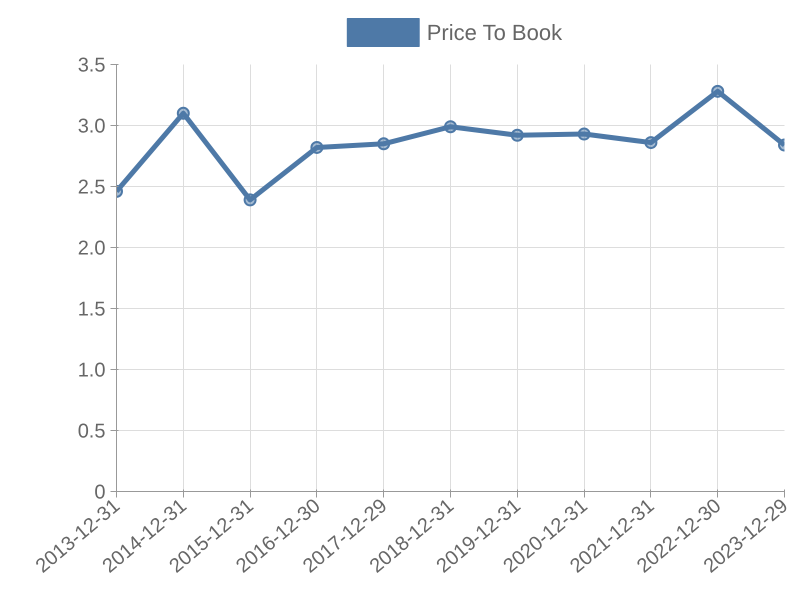  What do you see at coordinates (92, 431) in the screenshot?
I see `y-tick-label: 0.5` at bounding box center [92, 431].